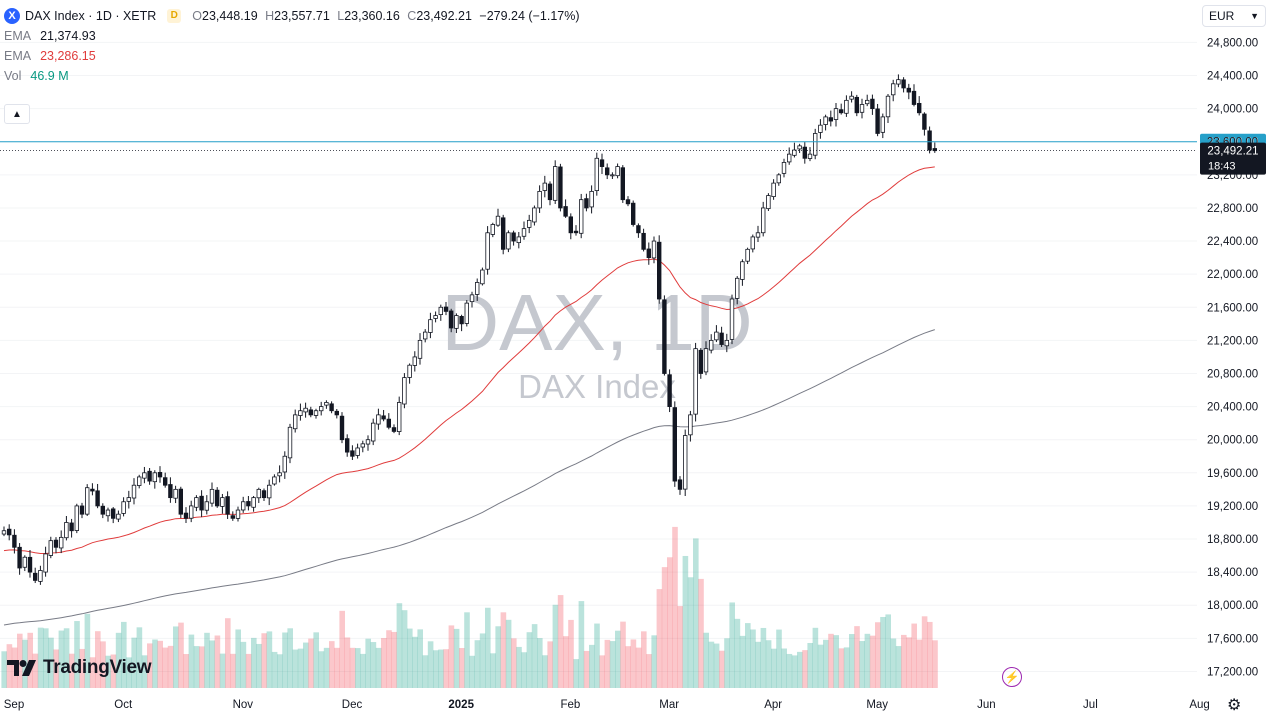  I want to click on lightning-icon: ⚡, so click(1012, 677).